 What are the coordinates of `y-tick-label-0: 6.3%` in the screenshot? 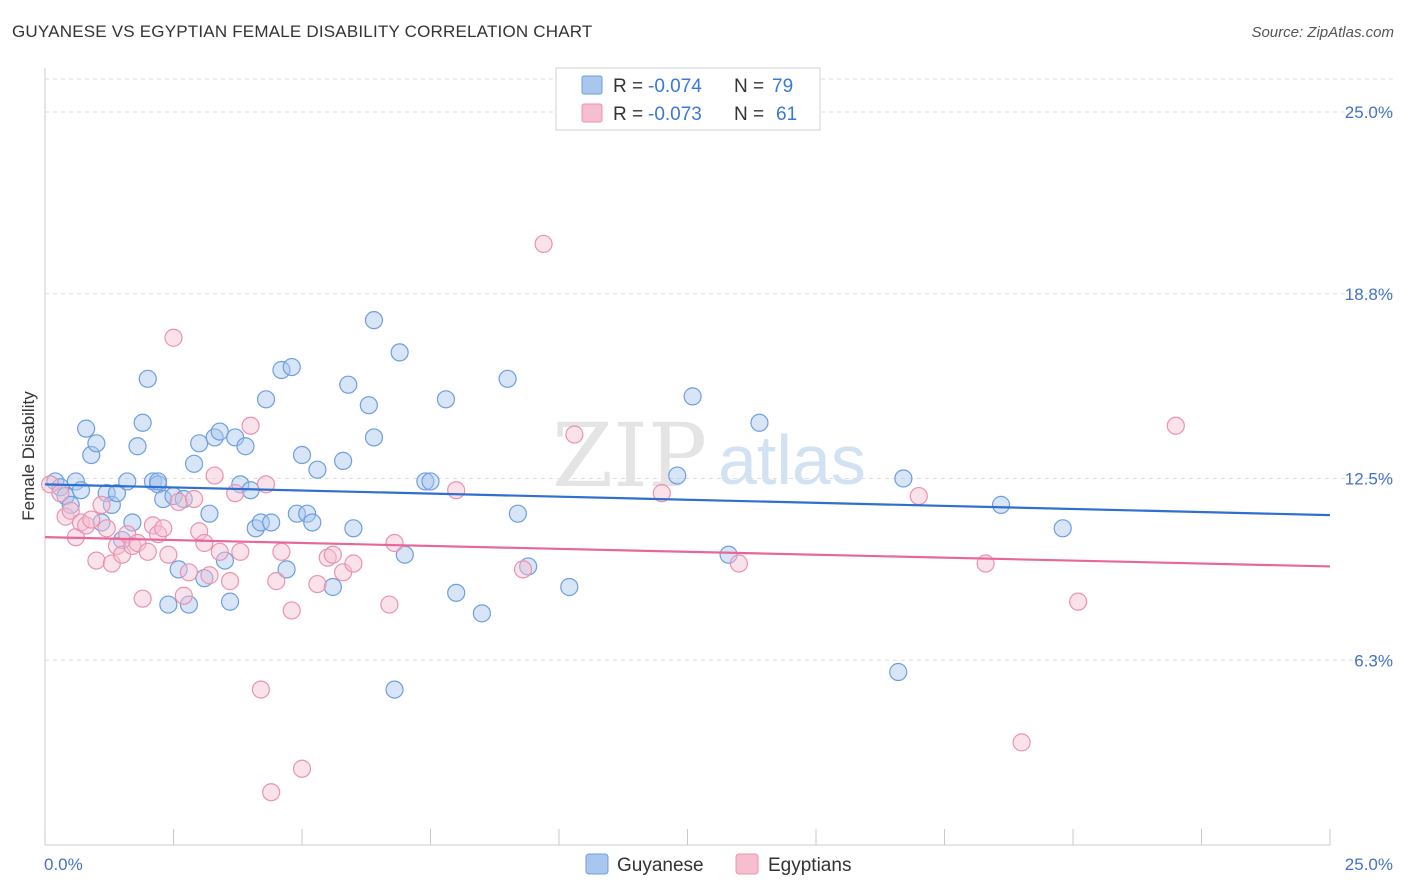 It's located at (1373, 660).